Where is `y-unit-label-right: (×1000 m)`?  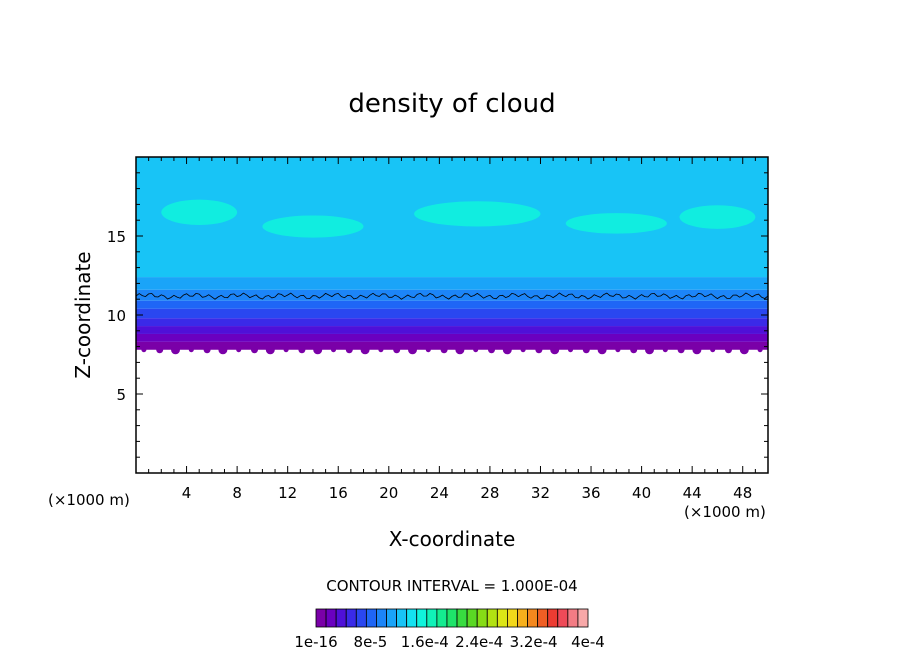
y-unit-label-right: (×1000 m) is located at coordinates (725, 512).